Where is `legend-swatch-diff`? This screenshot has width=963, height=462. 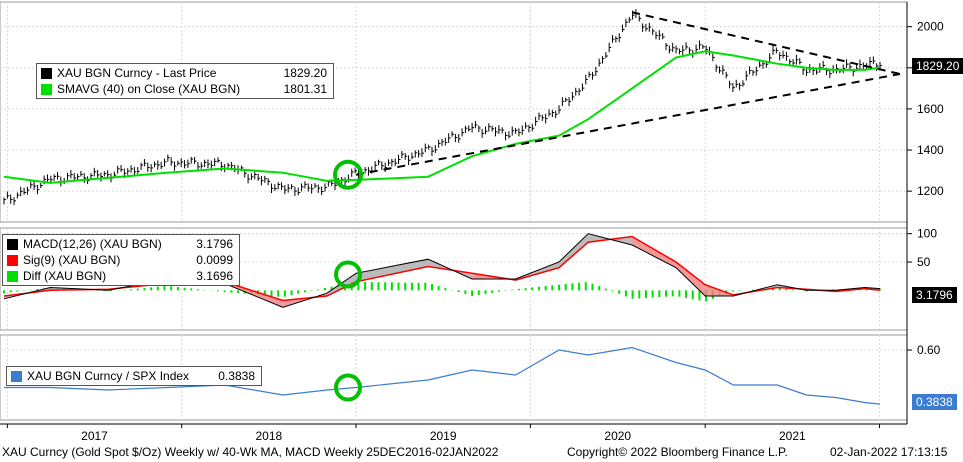
legend-swatch-diff is located at coordinates (12, 276).